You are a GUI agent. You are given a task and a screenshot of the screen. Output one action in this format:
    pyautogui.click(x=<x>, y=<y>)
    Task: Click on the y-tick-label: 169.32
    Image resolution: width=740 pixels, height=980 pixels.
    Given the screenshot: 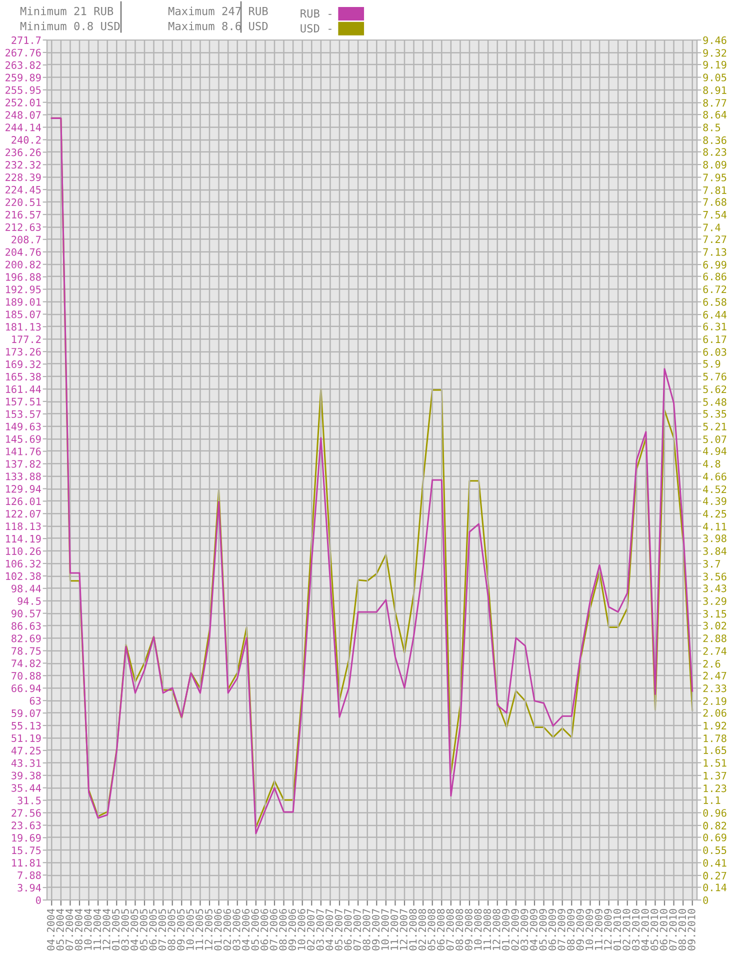 What is the action you would take?
    pyautogui.click(x=23, y=364)
    